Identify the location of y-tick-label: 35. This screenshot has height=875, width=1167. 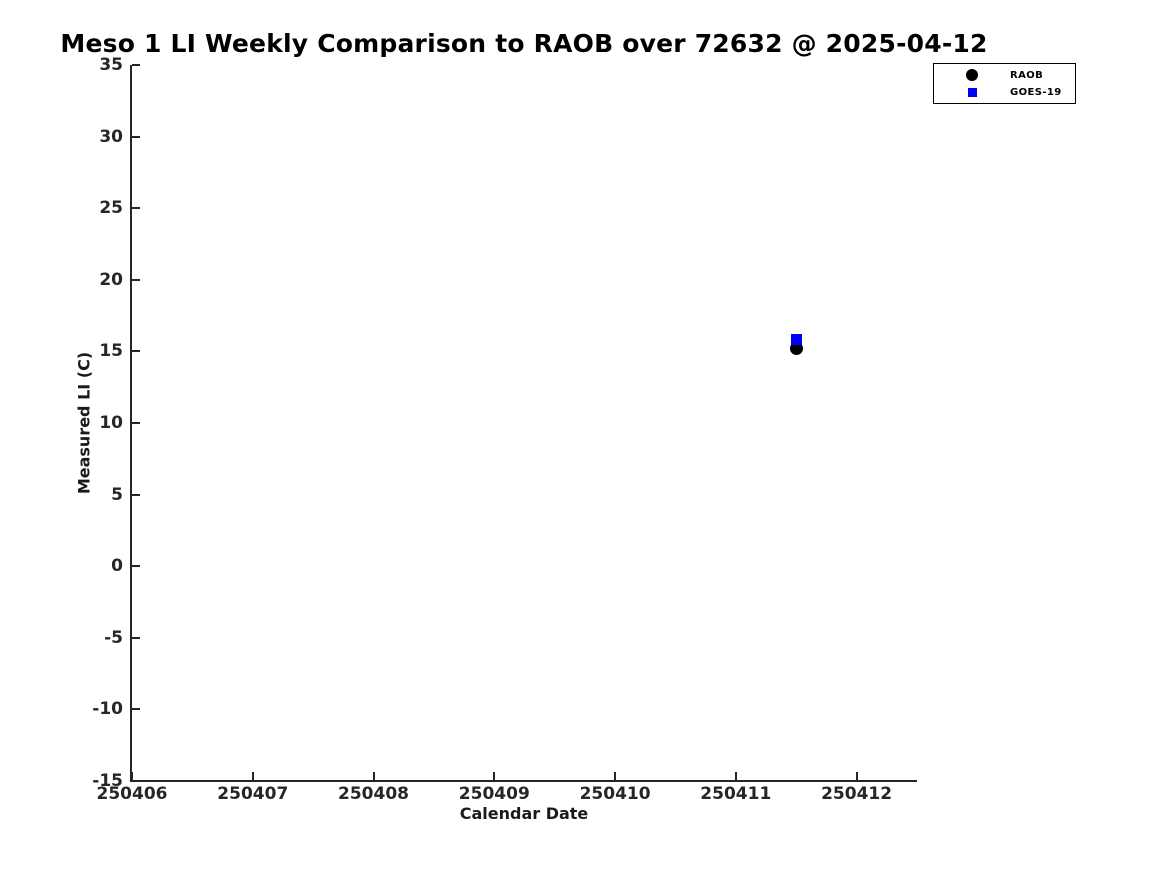
(111, 65).